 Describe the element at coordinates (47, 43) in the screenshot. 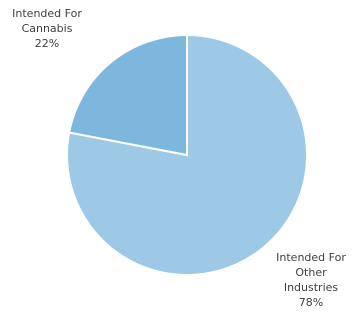

I see `slice-value-cannabis: 22%` at that location.